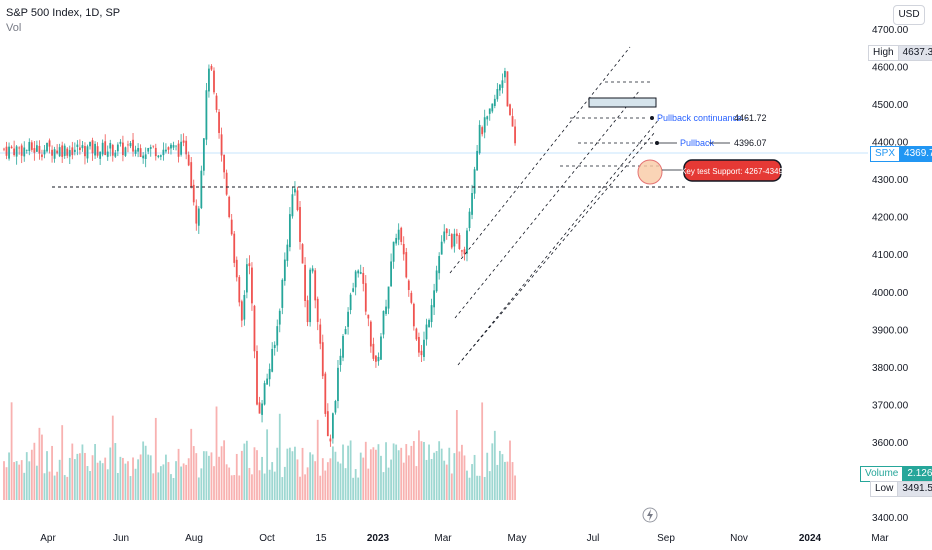 This screenshot has height=550, width=932. Describe the element at coordinates (464, 538) in the screenshot. I see `time-axis: Apr Jun Aug Oct 15 2023 Mar May Jul Sep Nov 2024 Mar` at that location.